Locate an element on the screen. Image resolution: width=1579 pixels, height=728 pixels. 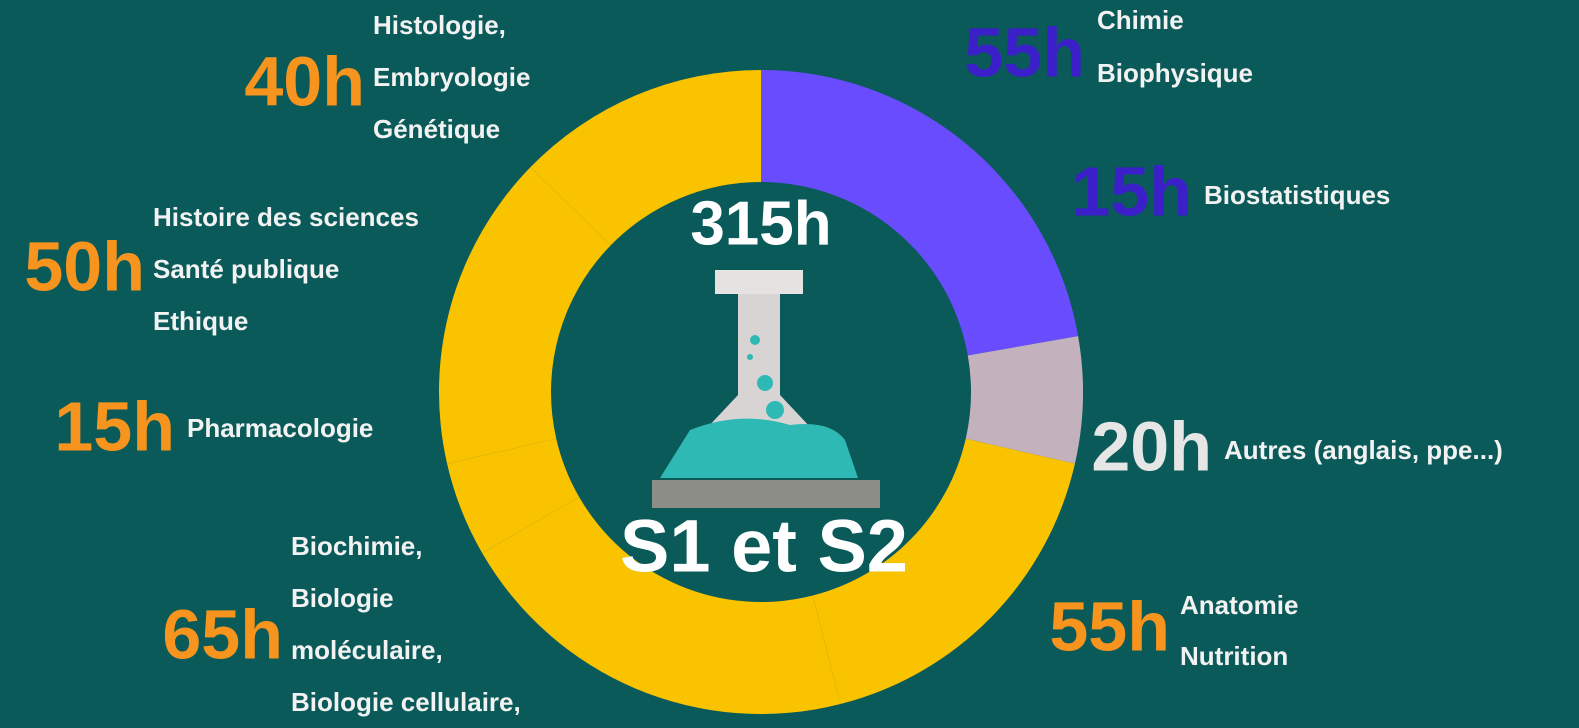
center-label: 315h is located at coordinates (760, 223).